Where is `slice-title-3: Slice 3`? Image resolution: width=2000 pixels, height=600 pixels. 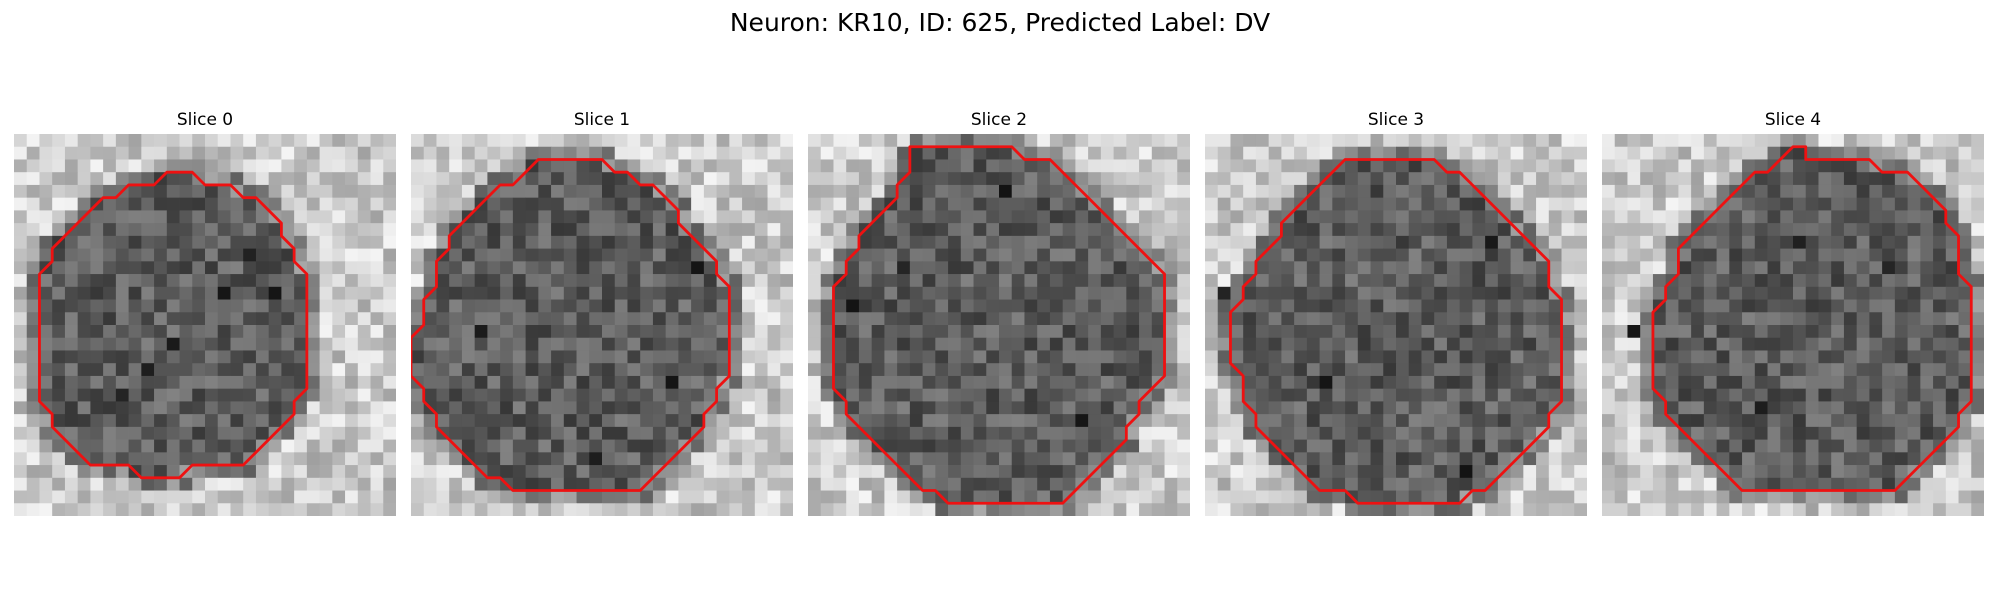
slice-title-3: Slice 3 is located at coordinates (1396, 120).